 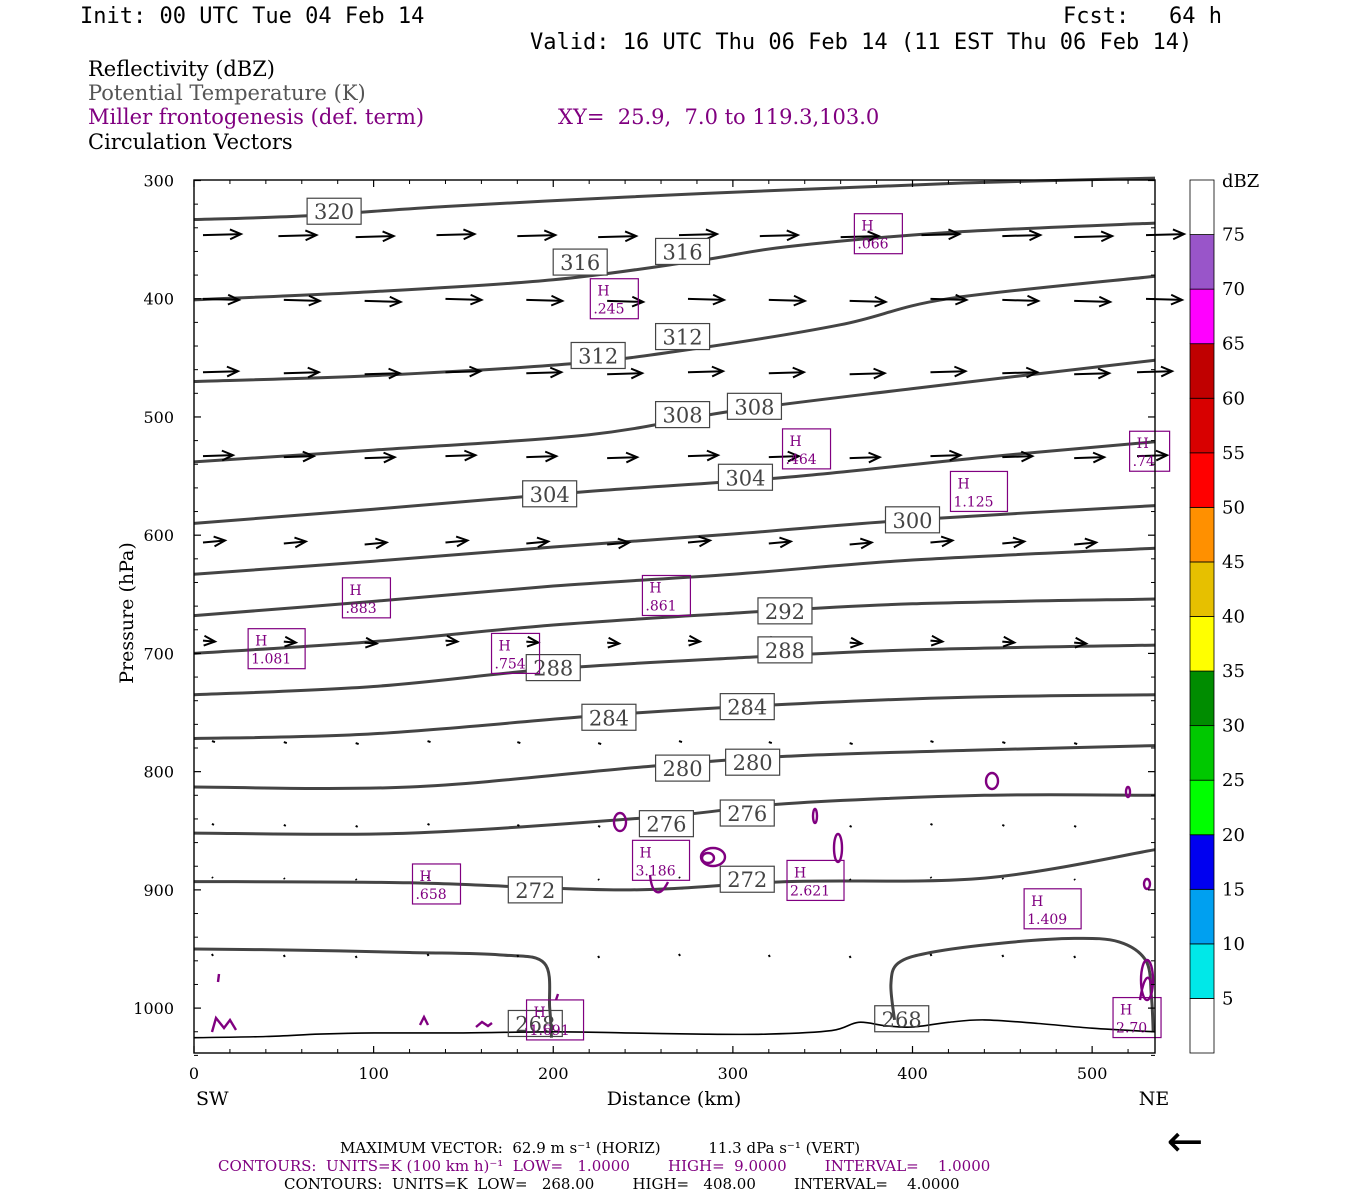 I want to click on svg-text: 304, so click(x=745, y=478).